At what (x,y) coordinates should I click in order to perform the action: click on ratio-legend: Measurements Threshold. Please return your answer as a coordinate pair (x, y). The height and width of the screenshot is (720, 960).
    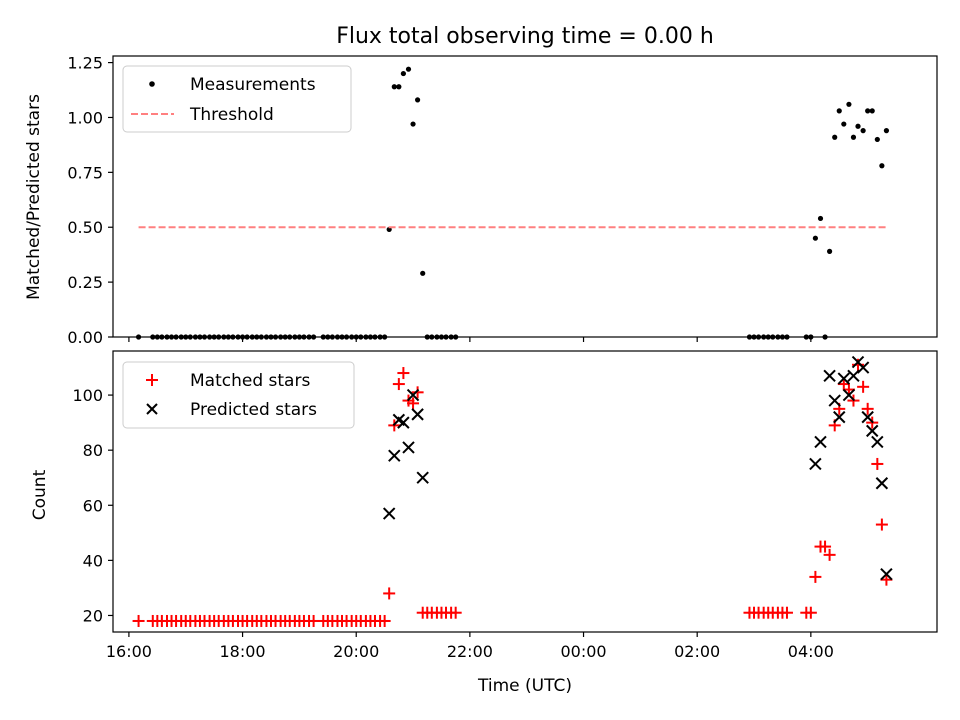
    Looking at the image, I should click on (237, 99).